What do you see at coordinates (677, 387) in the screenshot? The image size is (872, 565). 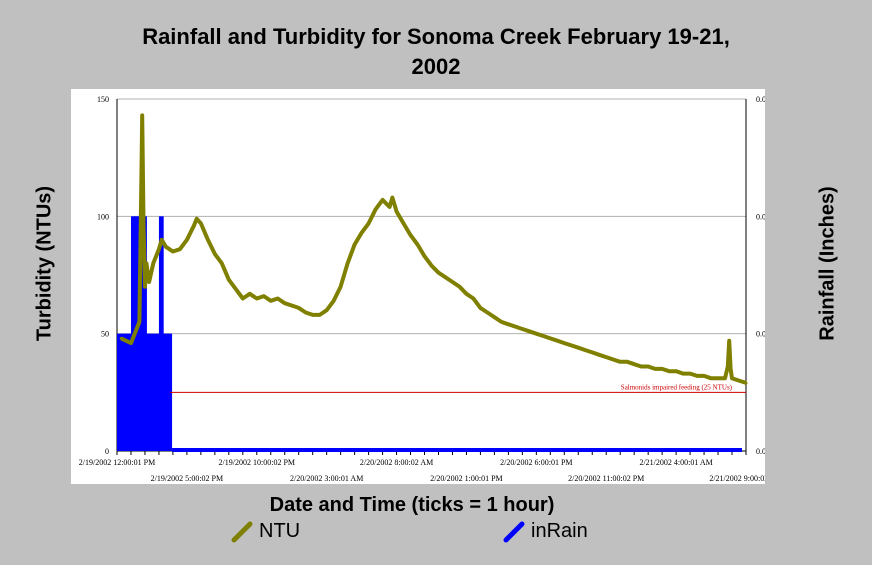 I see `threshold-label: Salmonids impaired feeding (25 NTUs)` at bounding box center [677, 387].